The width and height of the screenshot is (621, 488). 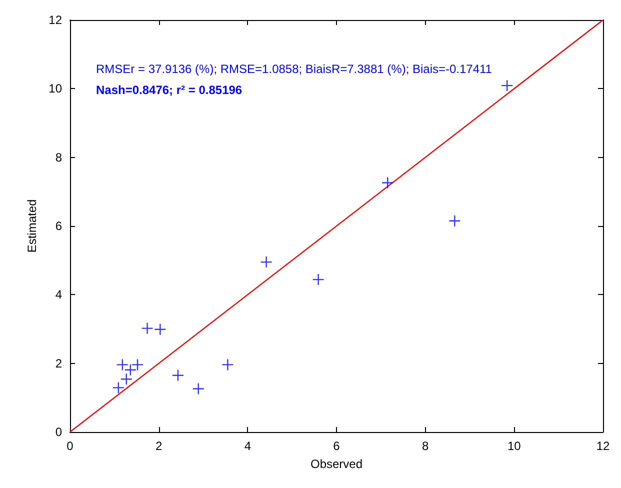 What do you see at coordinates (55, 89) in the screenshot?
I see `y-tick-label: 10` at bounding box center [55, 89].